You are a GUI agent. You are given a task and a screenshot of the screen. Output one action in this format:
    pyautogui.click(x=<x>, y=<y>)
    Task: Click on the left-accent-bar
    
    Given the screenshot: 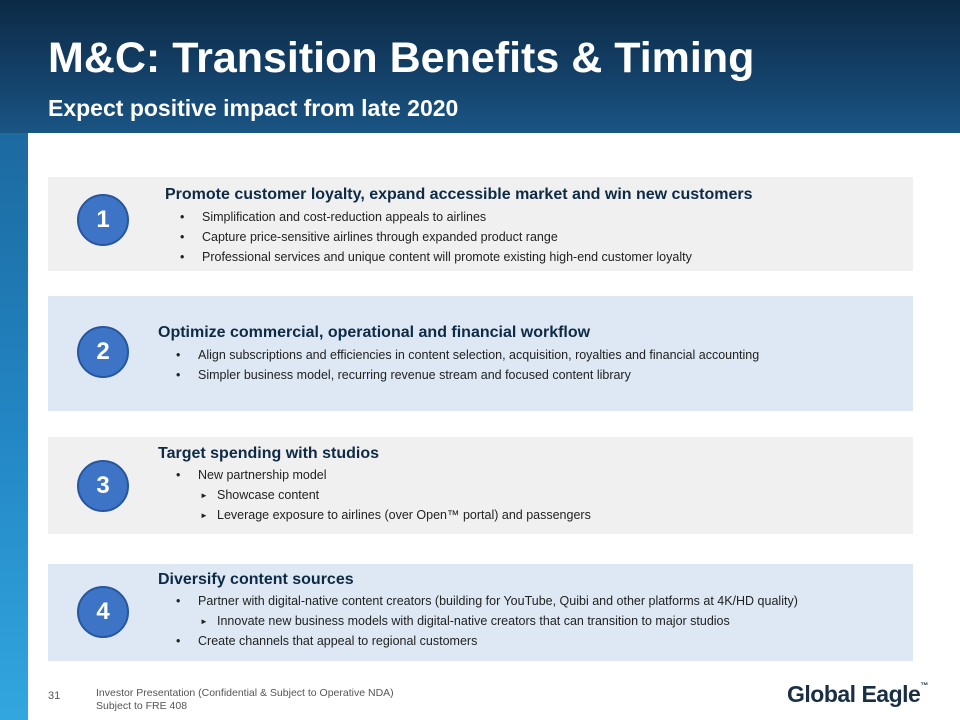 What is the action you would take?
    pyautogui.click(x=14, y=426)
    